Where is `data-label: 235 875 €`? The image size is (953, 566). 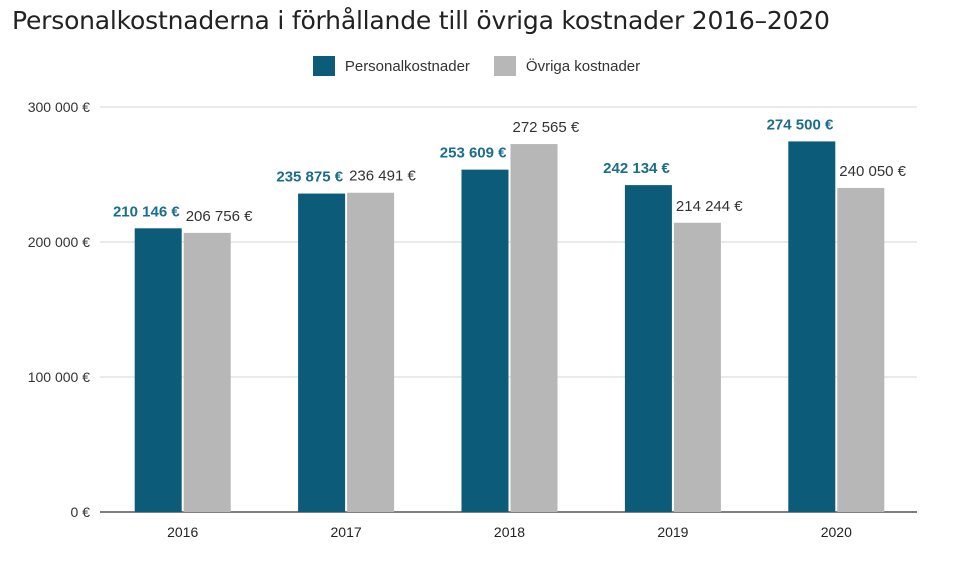
data-label: 235 875 € is located at coordinates (309, 177).